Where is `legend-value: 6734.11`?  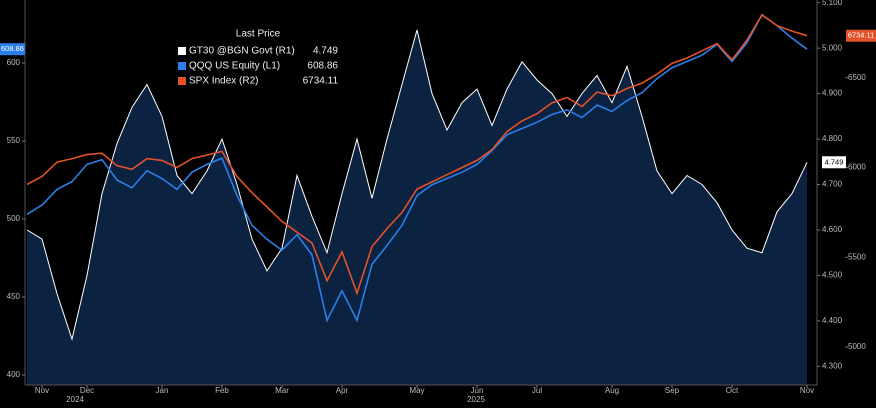 legend-value: 6734.11 is located at coordinates (321, 81).